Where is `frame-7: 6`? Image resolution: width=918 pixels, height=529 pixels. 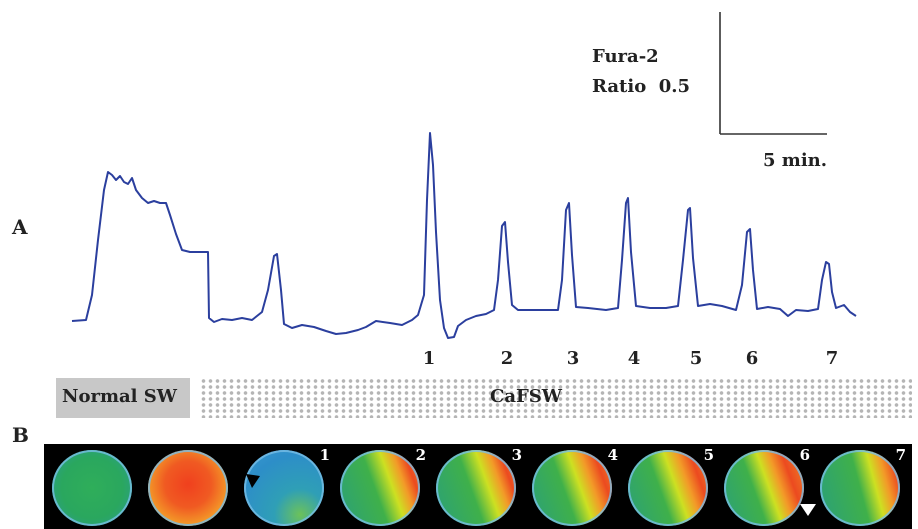
frame-7: 6 is located at coordinates (766, 486).